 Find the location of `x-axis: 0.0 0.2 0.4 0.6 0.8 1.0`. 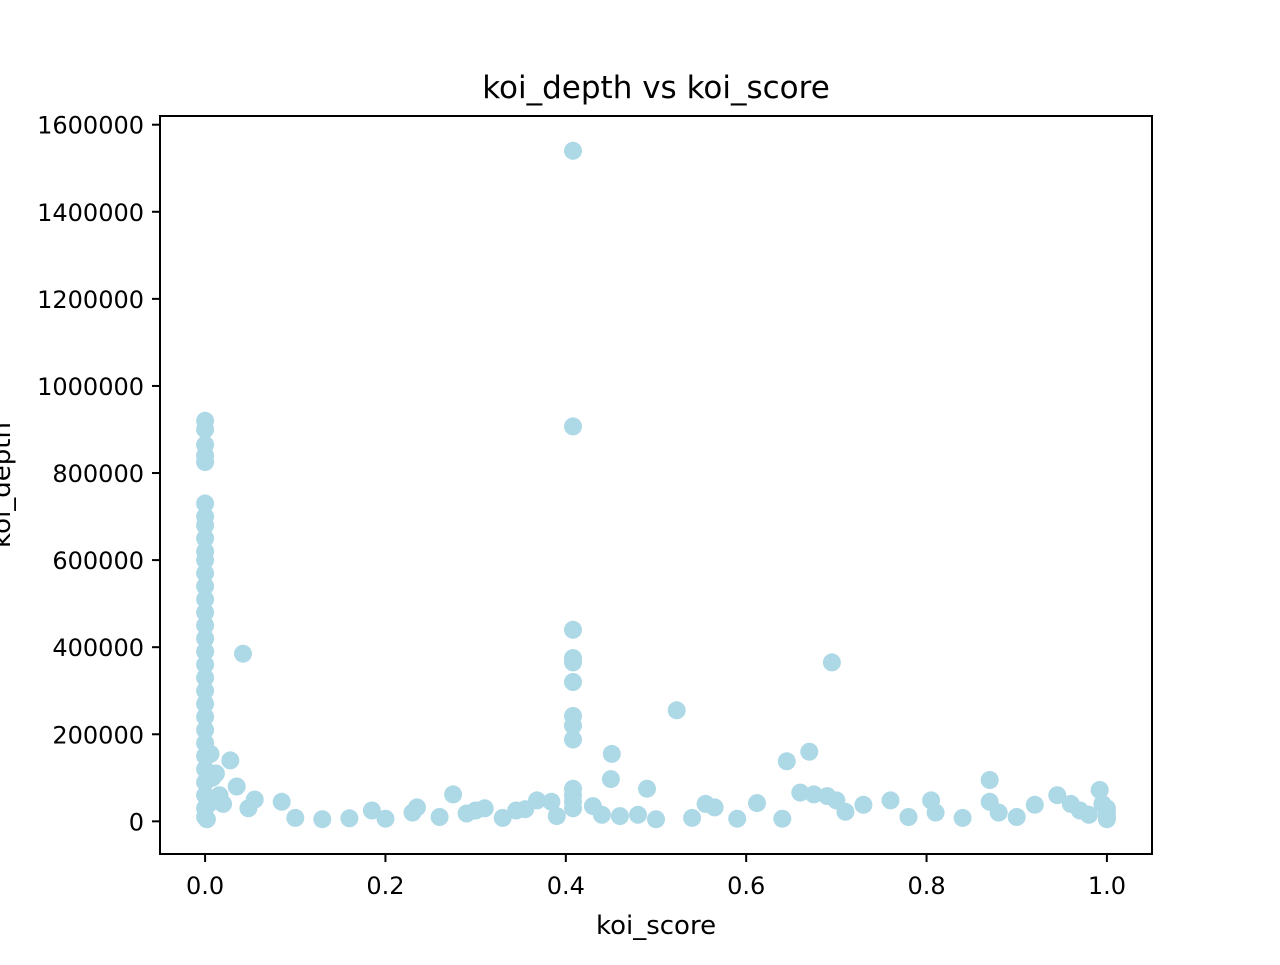

x-axis: 0.0 0.2 0.4 0.6 0.8 1.0 is located at coordinates (656, 877).